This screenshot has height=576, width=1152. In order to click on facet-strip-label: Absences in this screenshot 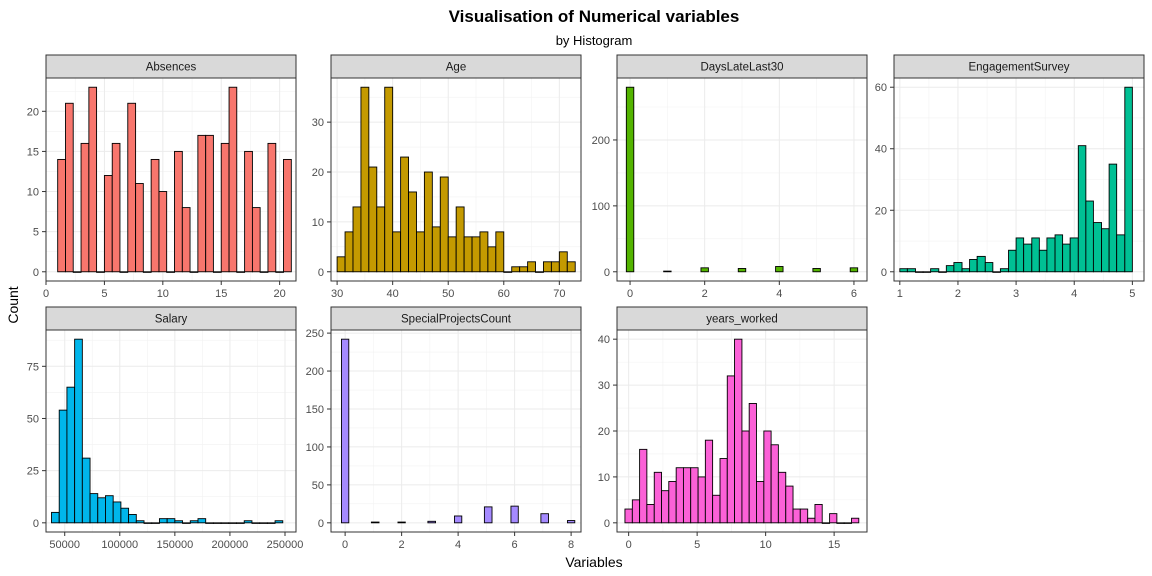, I will do `click(171, 68)`.